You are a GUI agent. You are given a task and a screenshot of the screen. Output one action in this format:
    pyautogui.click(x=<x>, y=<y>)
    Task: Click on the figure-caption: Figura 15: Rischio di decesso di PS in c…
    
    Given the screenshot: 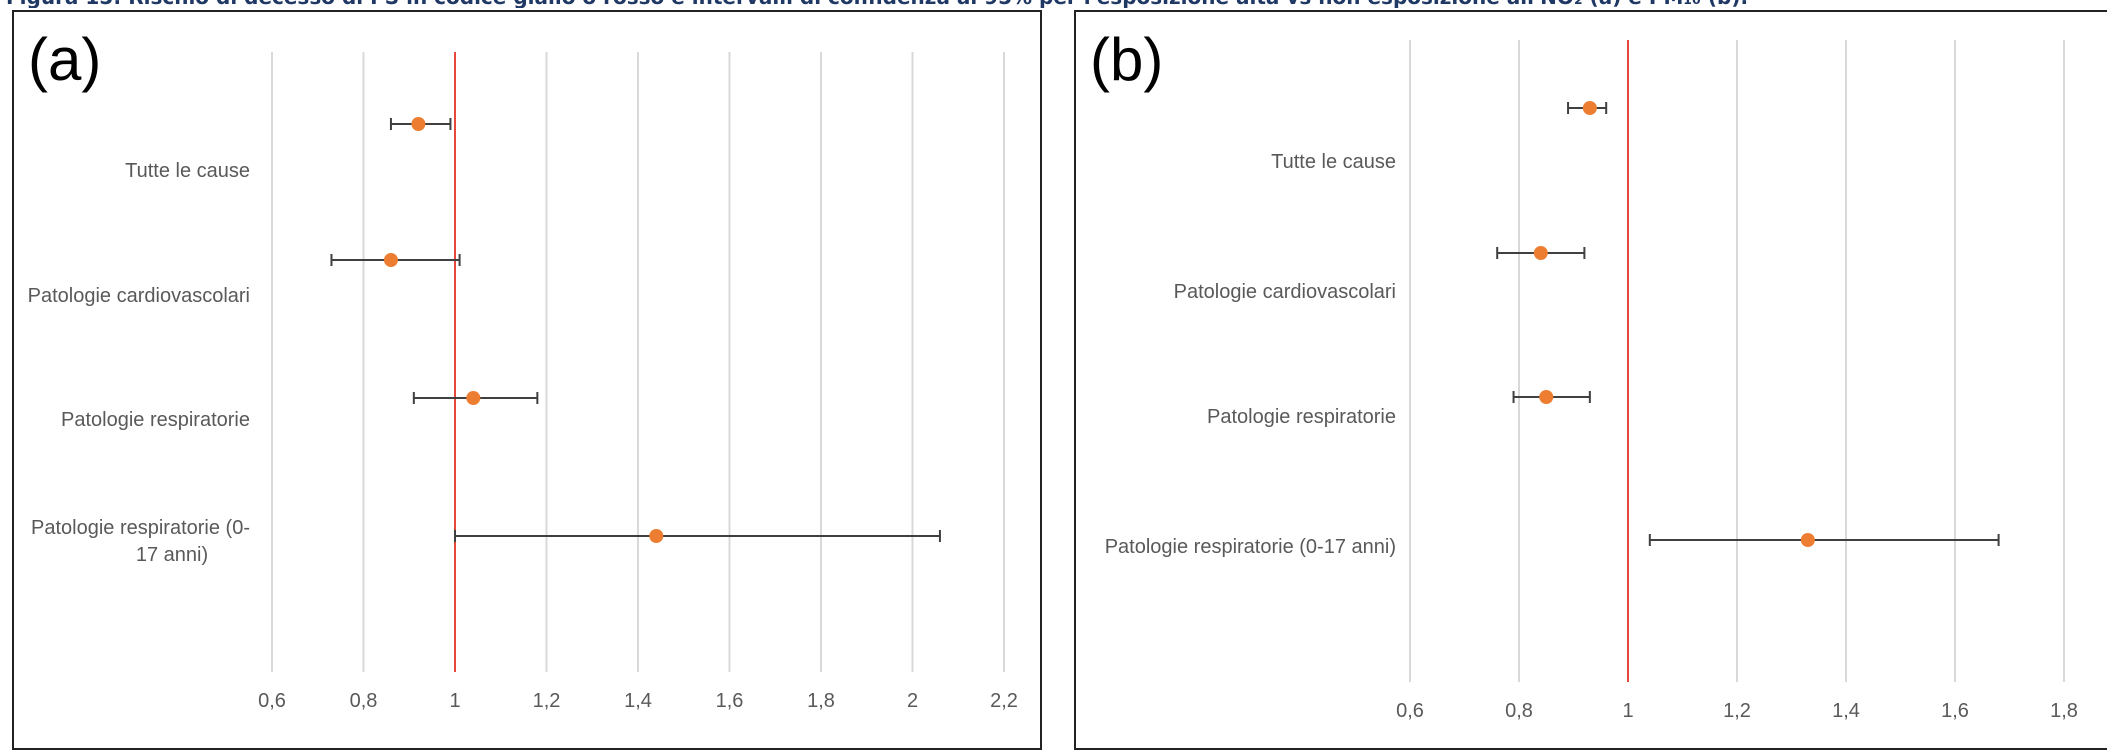 What is the action you would take?
    pyautogui.click(x=1056, y=4)
    